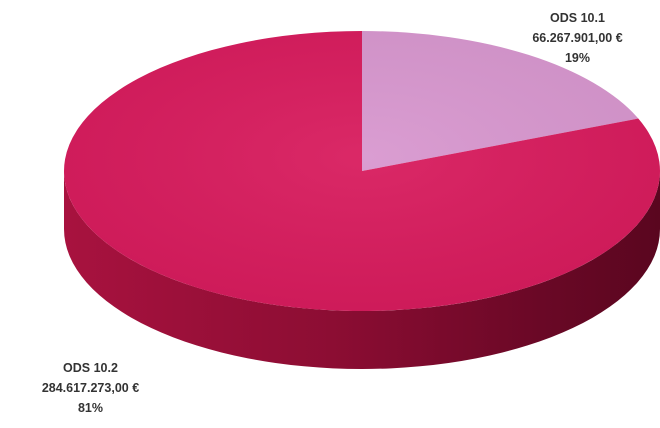 The image size is (660, 428). I want to click on slice-label-value: 66.267.901,00 €, so click(577, 38).